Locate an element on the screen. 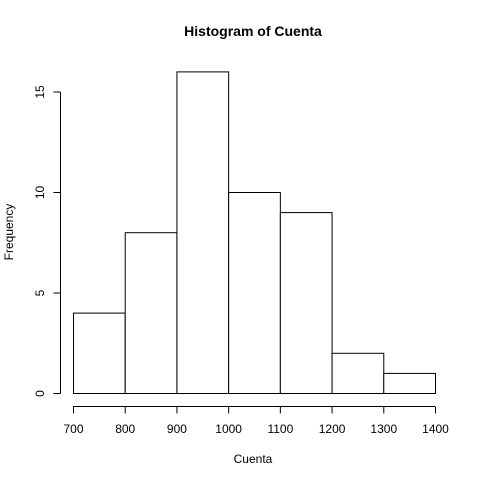 This screenshot has height=480, width=480. x-axis: 700 800 900 1000 1100 1200 1300 1400 is located at coordinates (256, 421).